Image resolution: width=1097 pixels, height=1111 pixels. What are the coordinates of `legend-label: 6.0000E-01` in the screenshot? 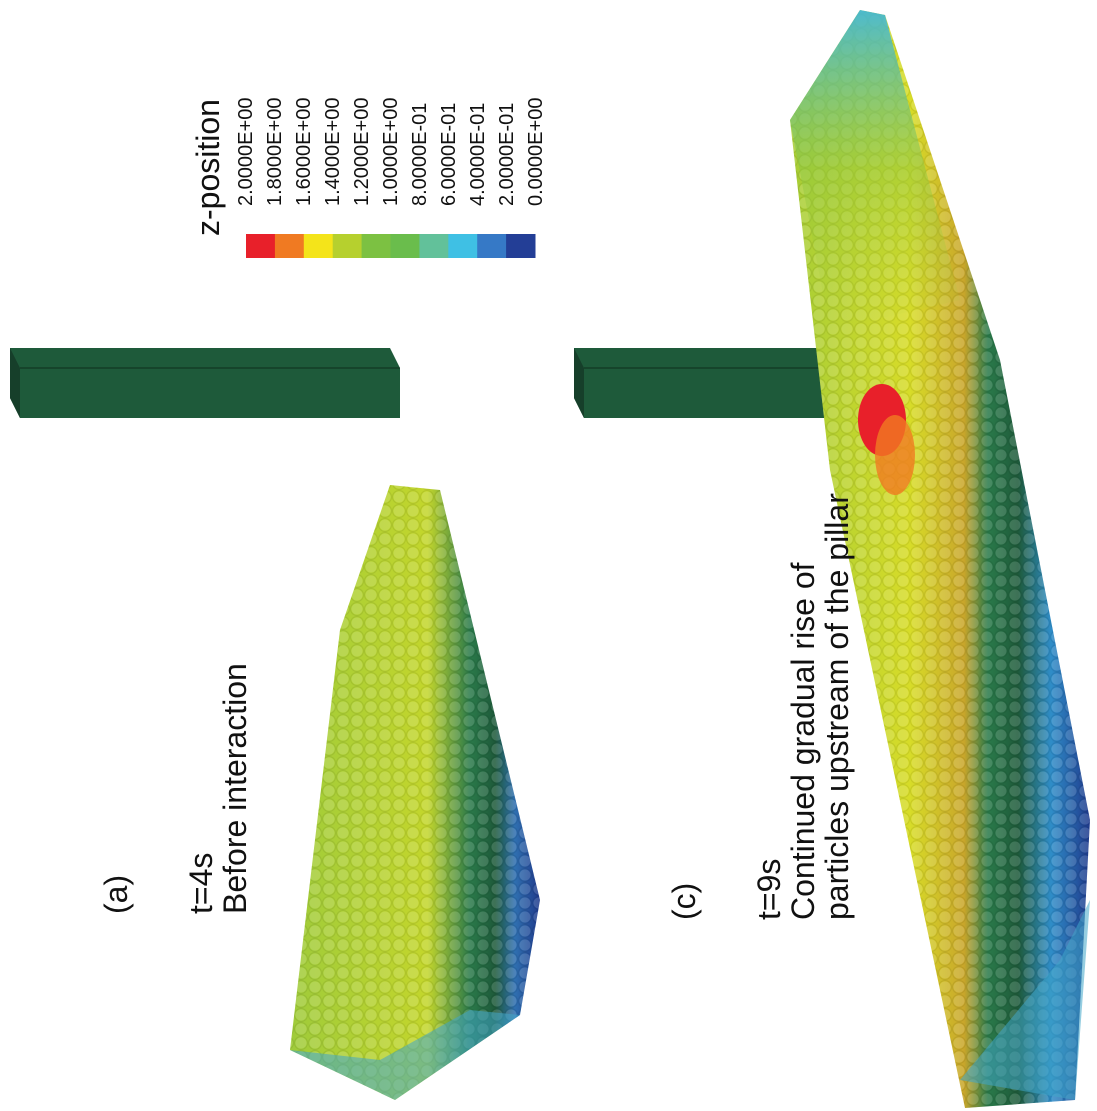 It's located at (449, 154).